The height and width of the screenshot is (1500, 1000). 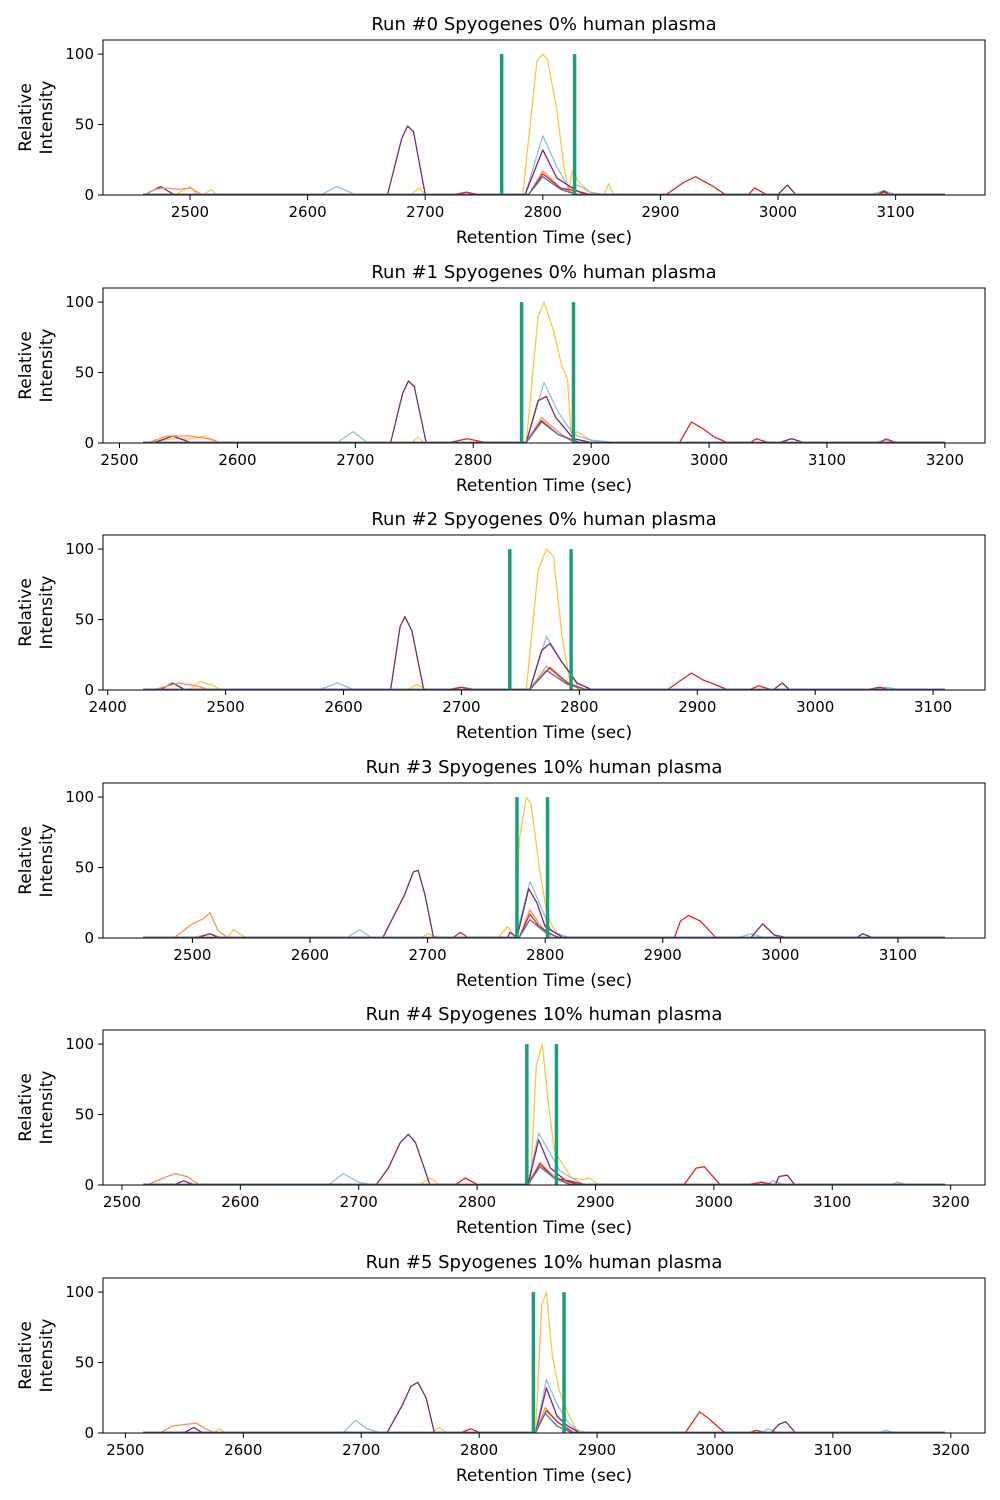 What do you see at coordinates (543, 519) in the screenshot?
I see `subplot-title: Run #2 Spyogenes 0% human plasma` at bounding box center [543, 519].